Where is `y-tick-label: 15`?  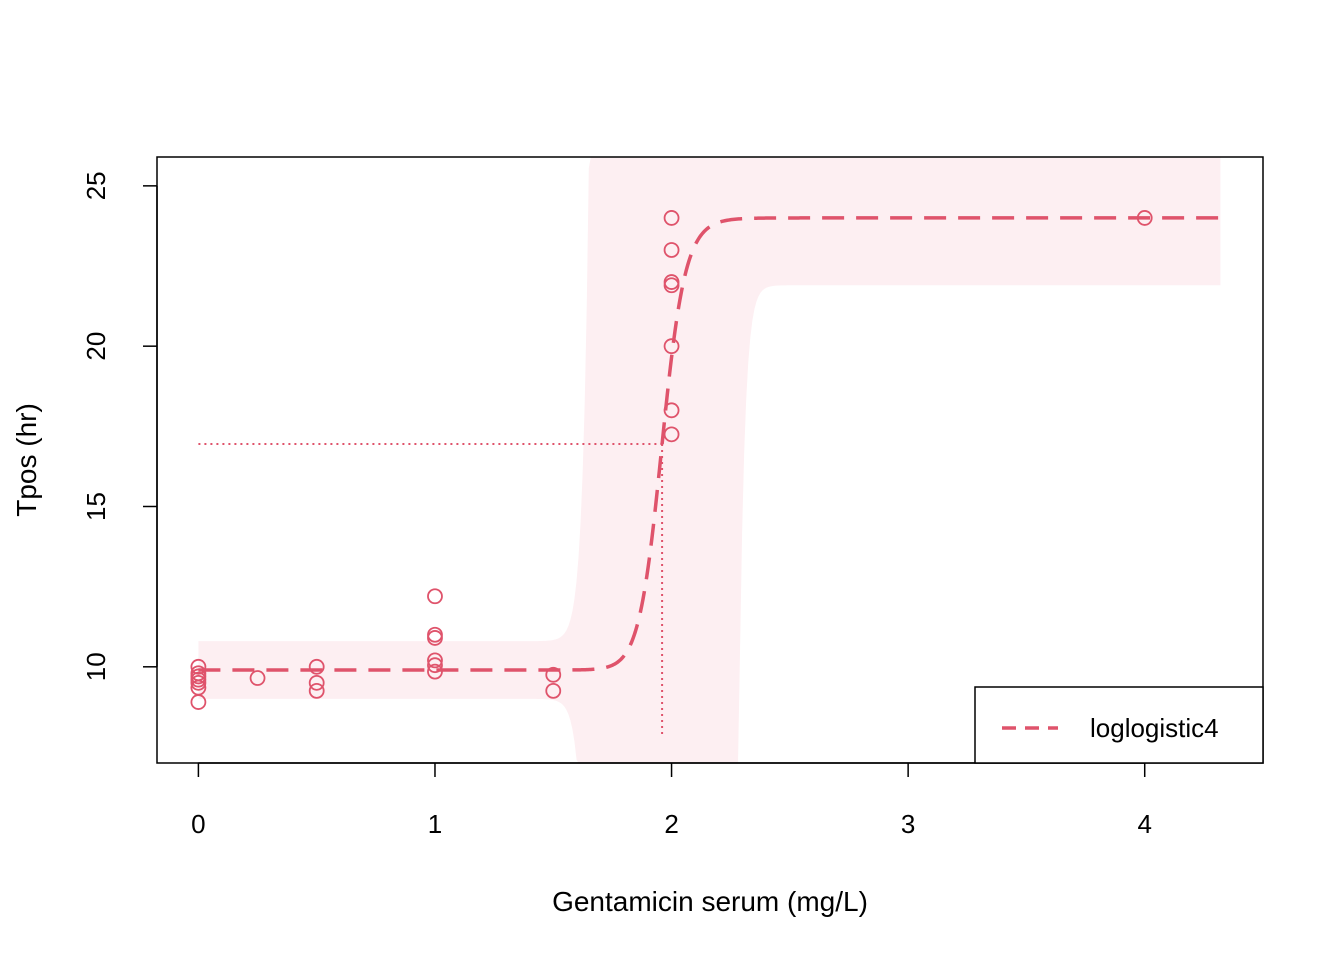
y-tick-label: 15 is located at coordinates (96, 506).